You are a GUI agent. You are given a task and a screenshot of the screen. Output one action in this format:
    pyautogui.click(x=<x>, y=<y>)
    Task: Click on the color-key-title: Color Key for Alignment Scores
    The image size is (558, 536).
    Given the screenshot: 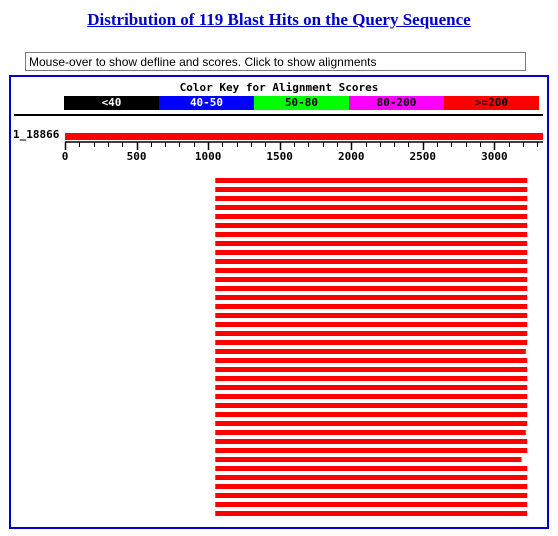 What is the action you would take?
    pyautogui.click(x=279, y=87)
    